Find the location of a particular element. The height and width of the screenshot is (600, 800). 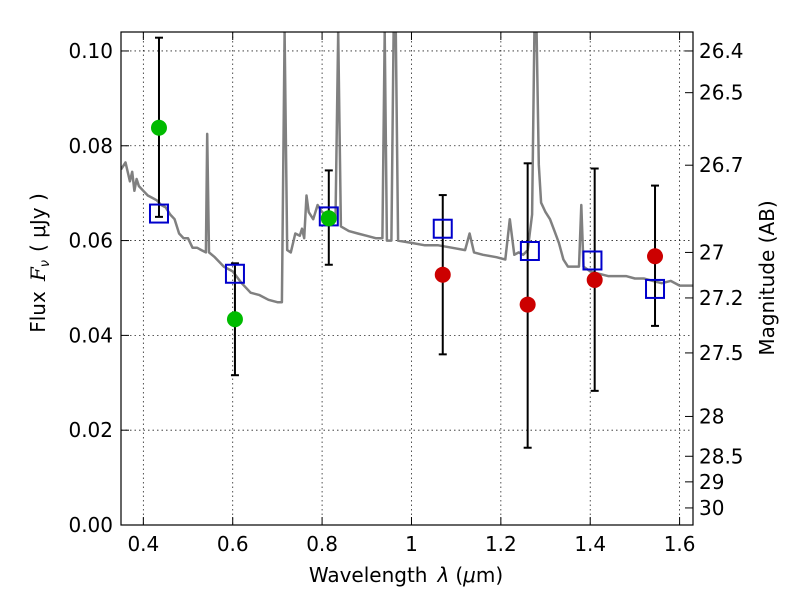

x-axis-title: Wavelength λ (μm) is located at coordinates (406, 575).